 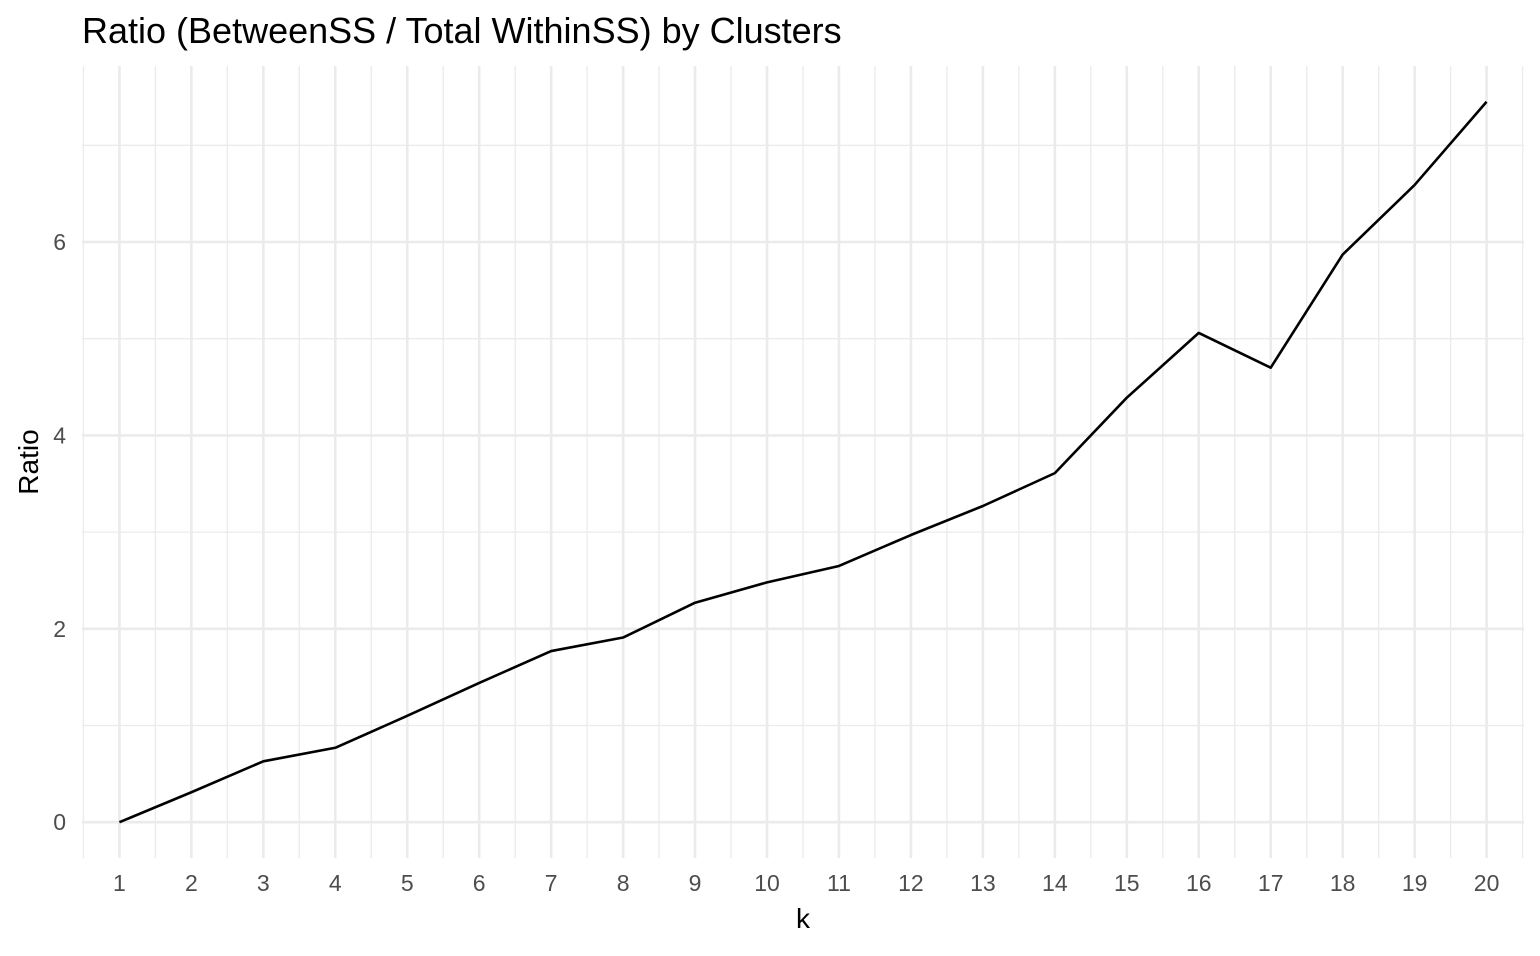 What do you see at coordinates (263, 883) in the screenshot?
I see `x-tick-label: 3` at bounding box center [263, 883].